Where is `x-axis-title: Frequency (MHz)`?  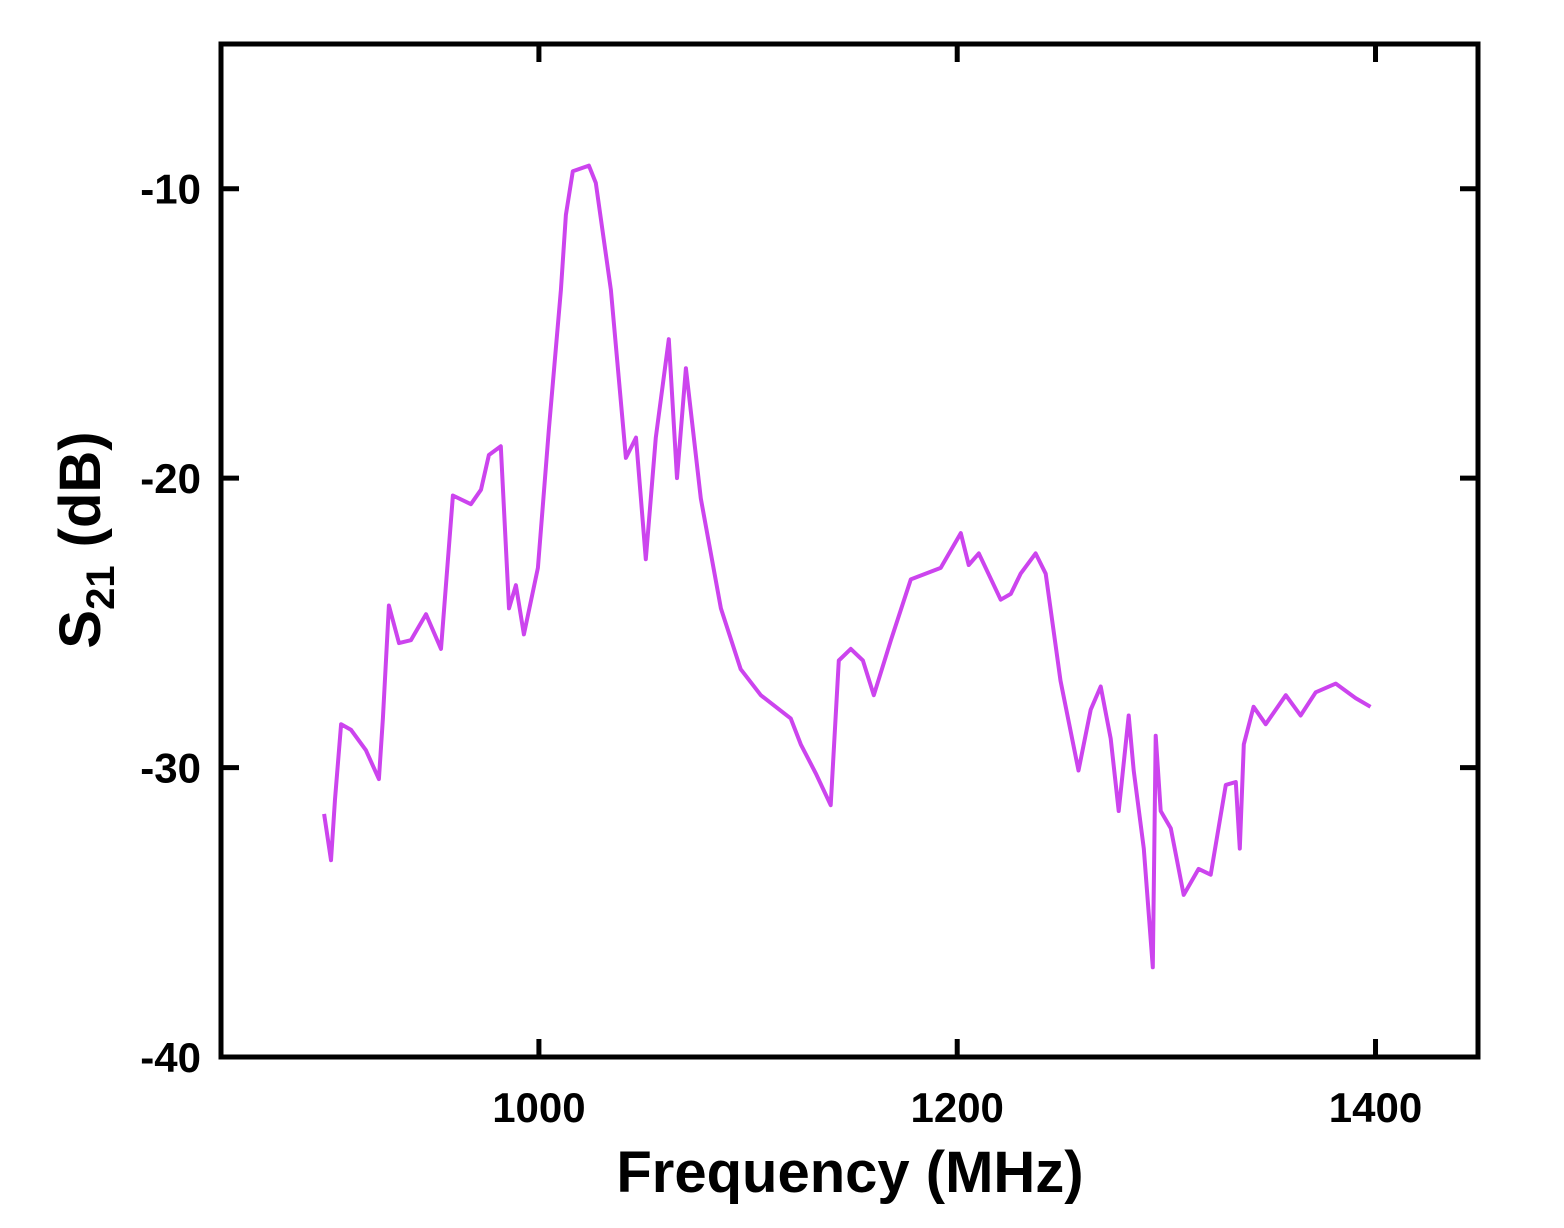 x-axis-title: Frequency (MHz) is located at coordinates (849, 1172).